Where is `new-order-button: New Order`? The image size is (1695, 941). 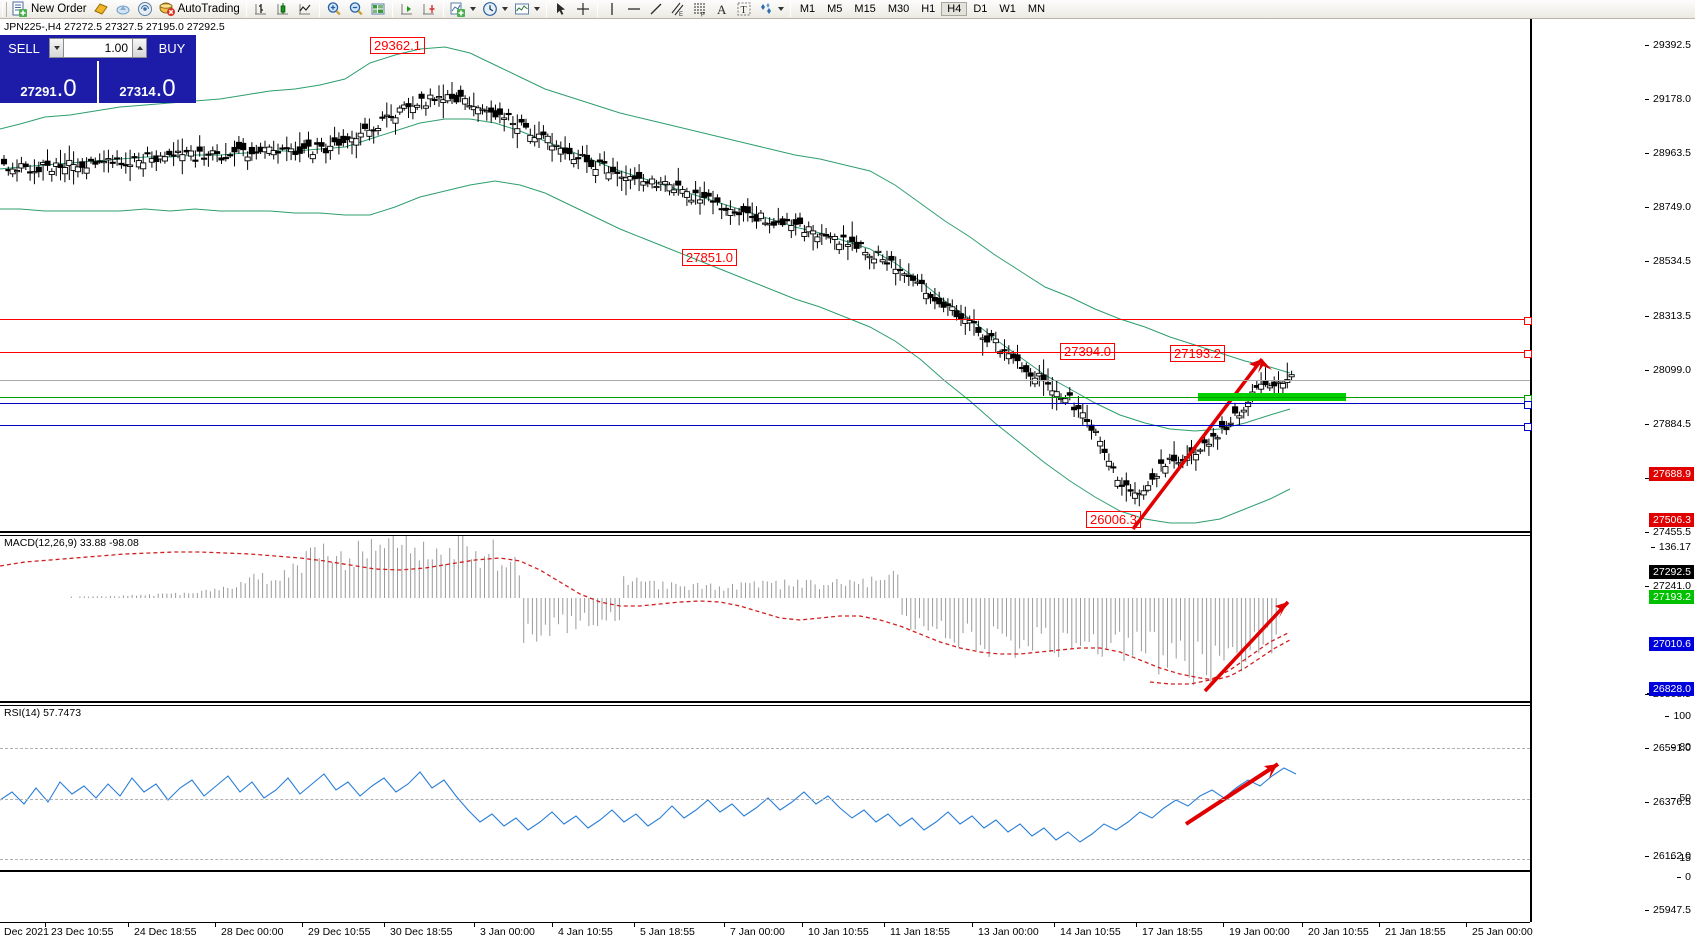 new-order-button: New Order is located at coordinates (49, 9).